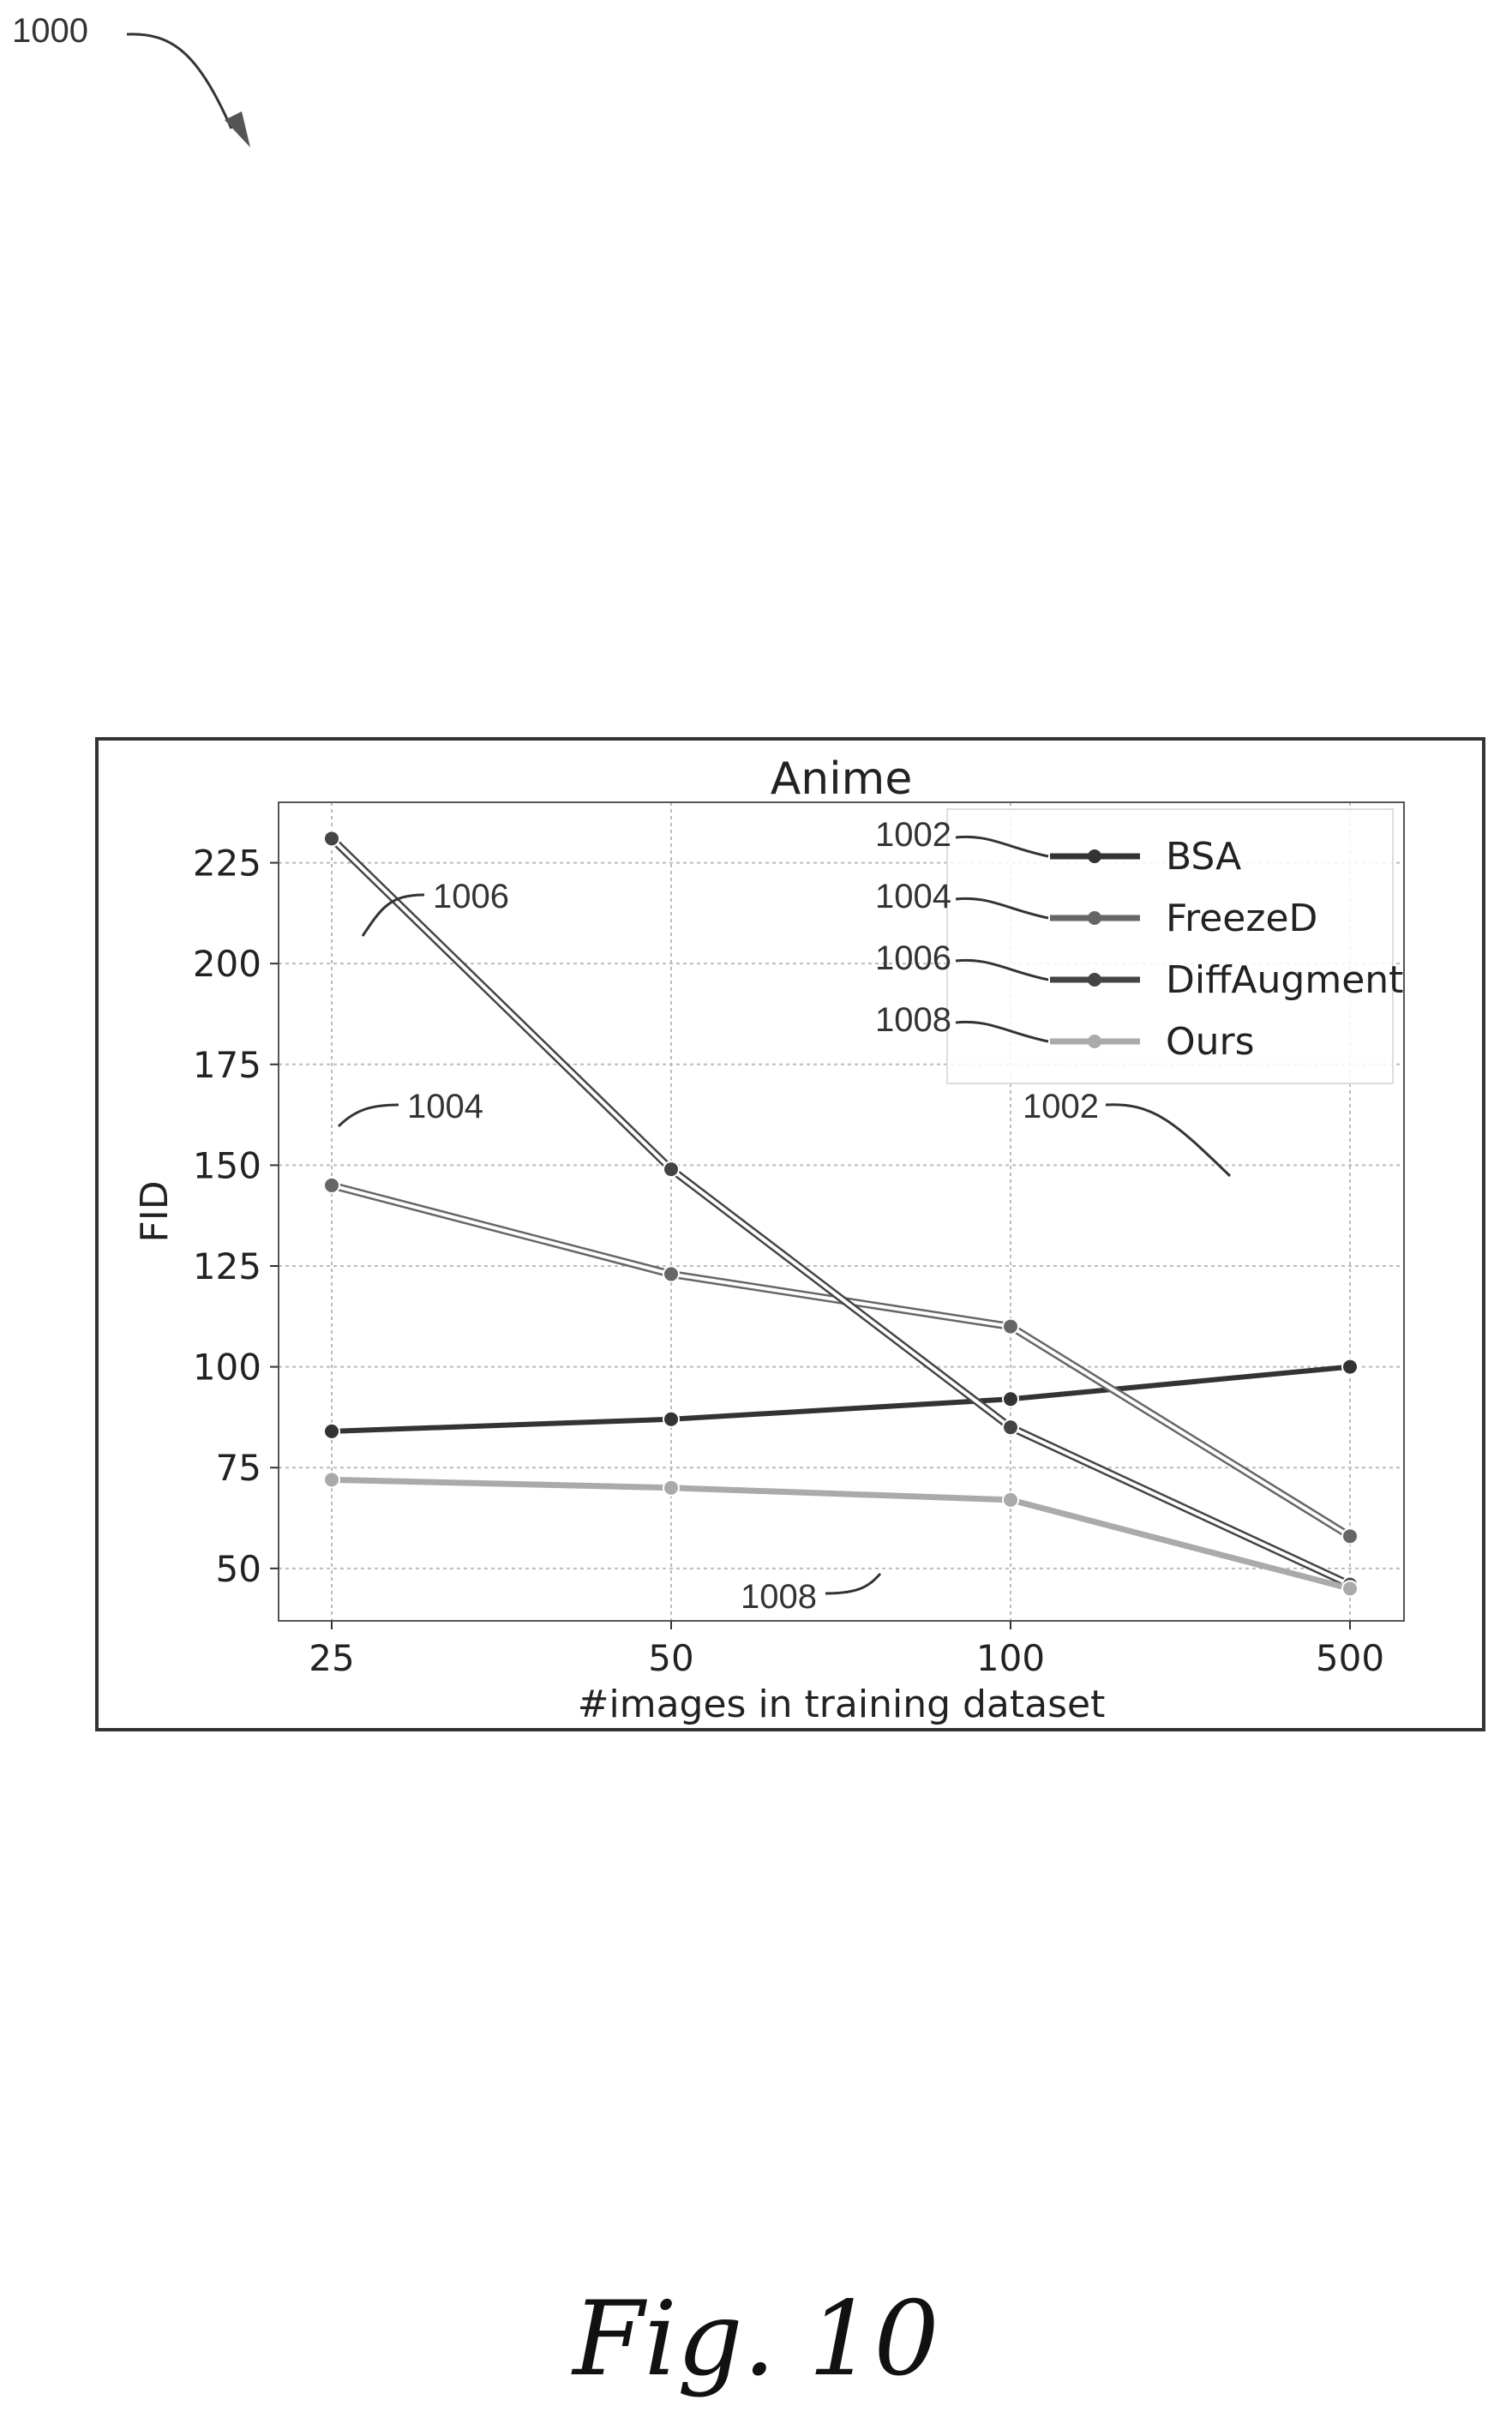 The image size is (1512, 2436). I want to click on legend-ref-label: 1002, so click(913, 835).